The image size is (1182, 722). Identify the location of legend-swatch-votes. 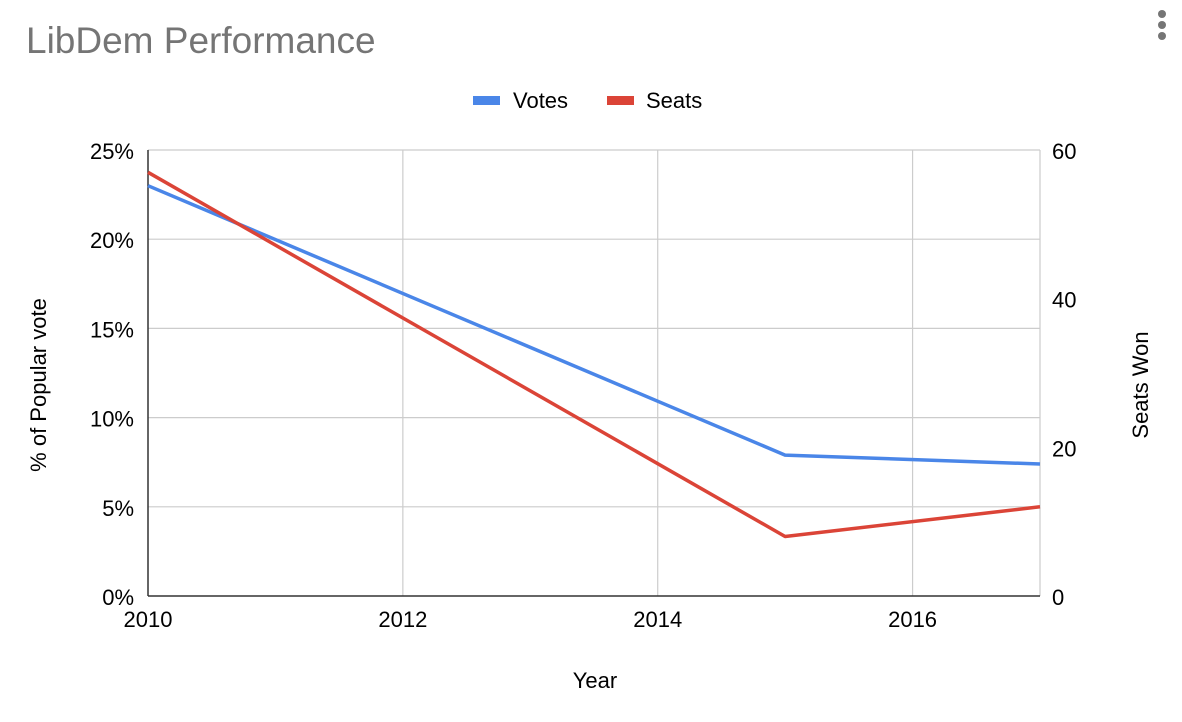
(486, 100).